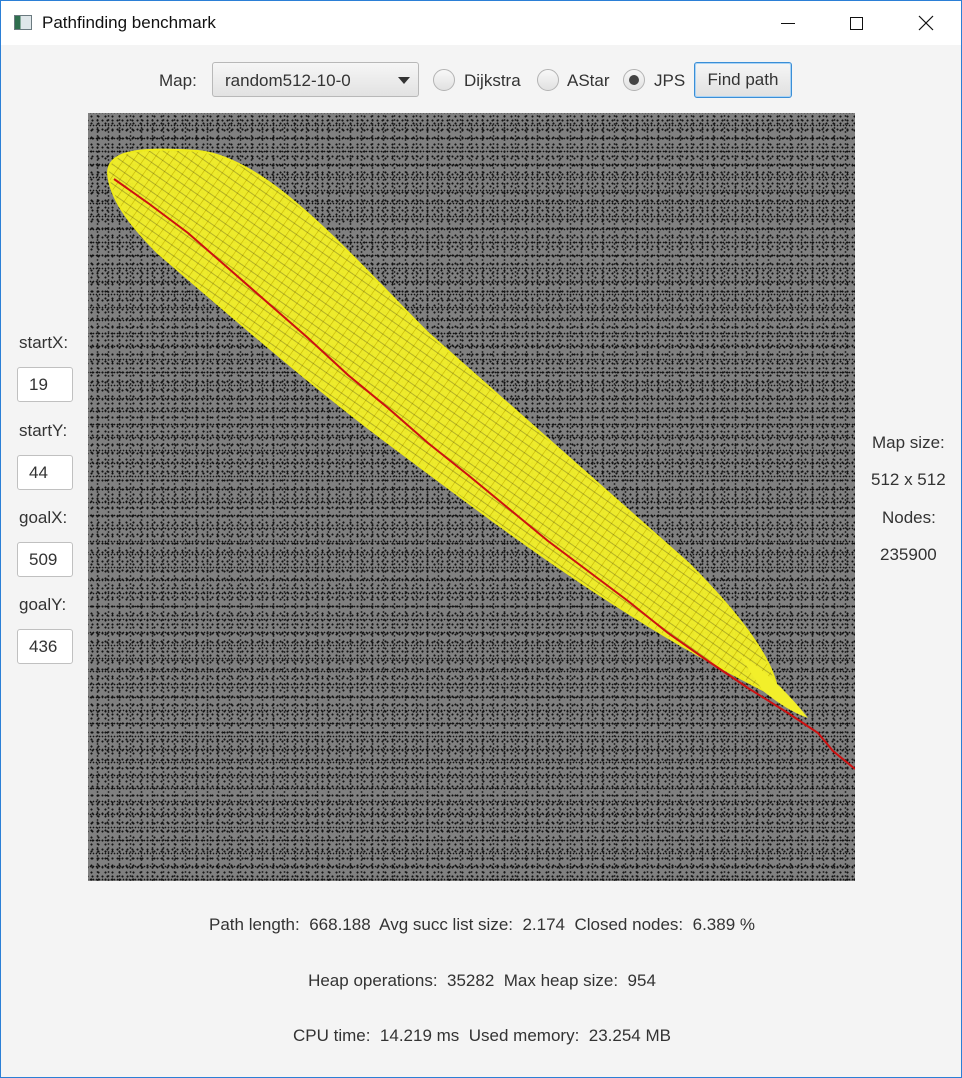 The image size is (962, 1078). What do you see at coordinates (524, 1035) in the screenshot?
I see `used-memory-label: Used memory:` at bounding box center [524, 1035].